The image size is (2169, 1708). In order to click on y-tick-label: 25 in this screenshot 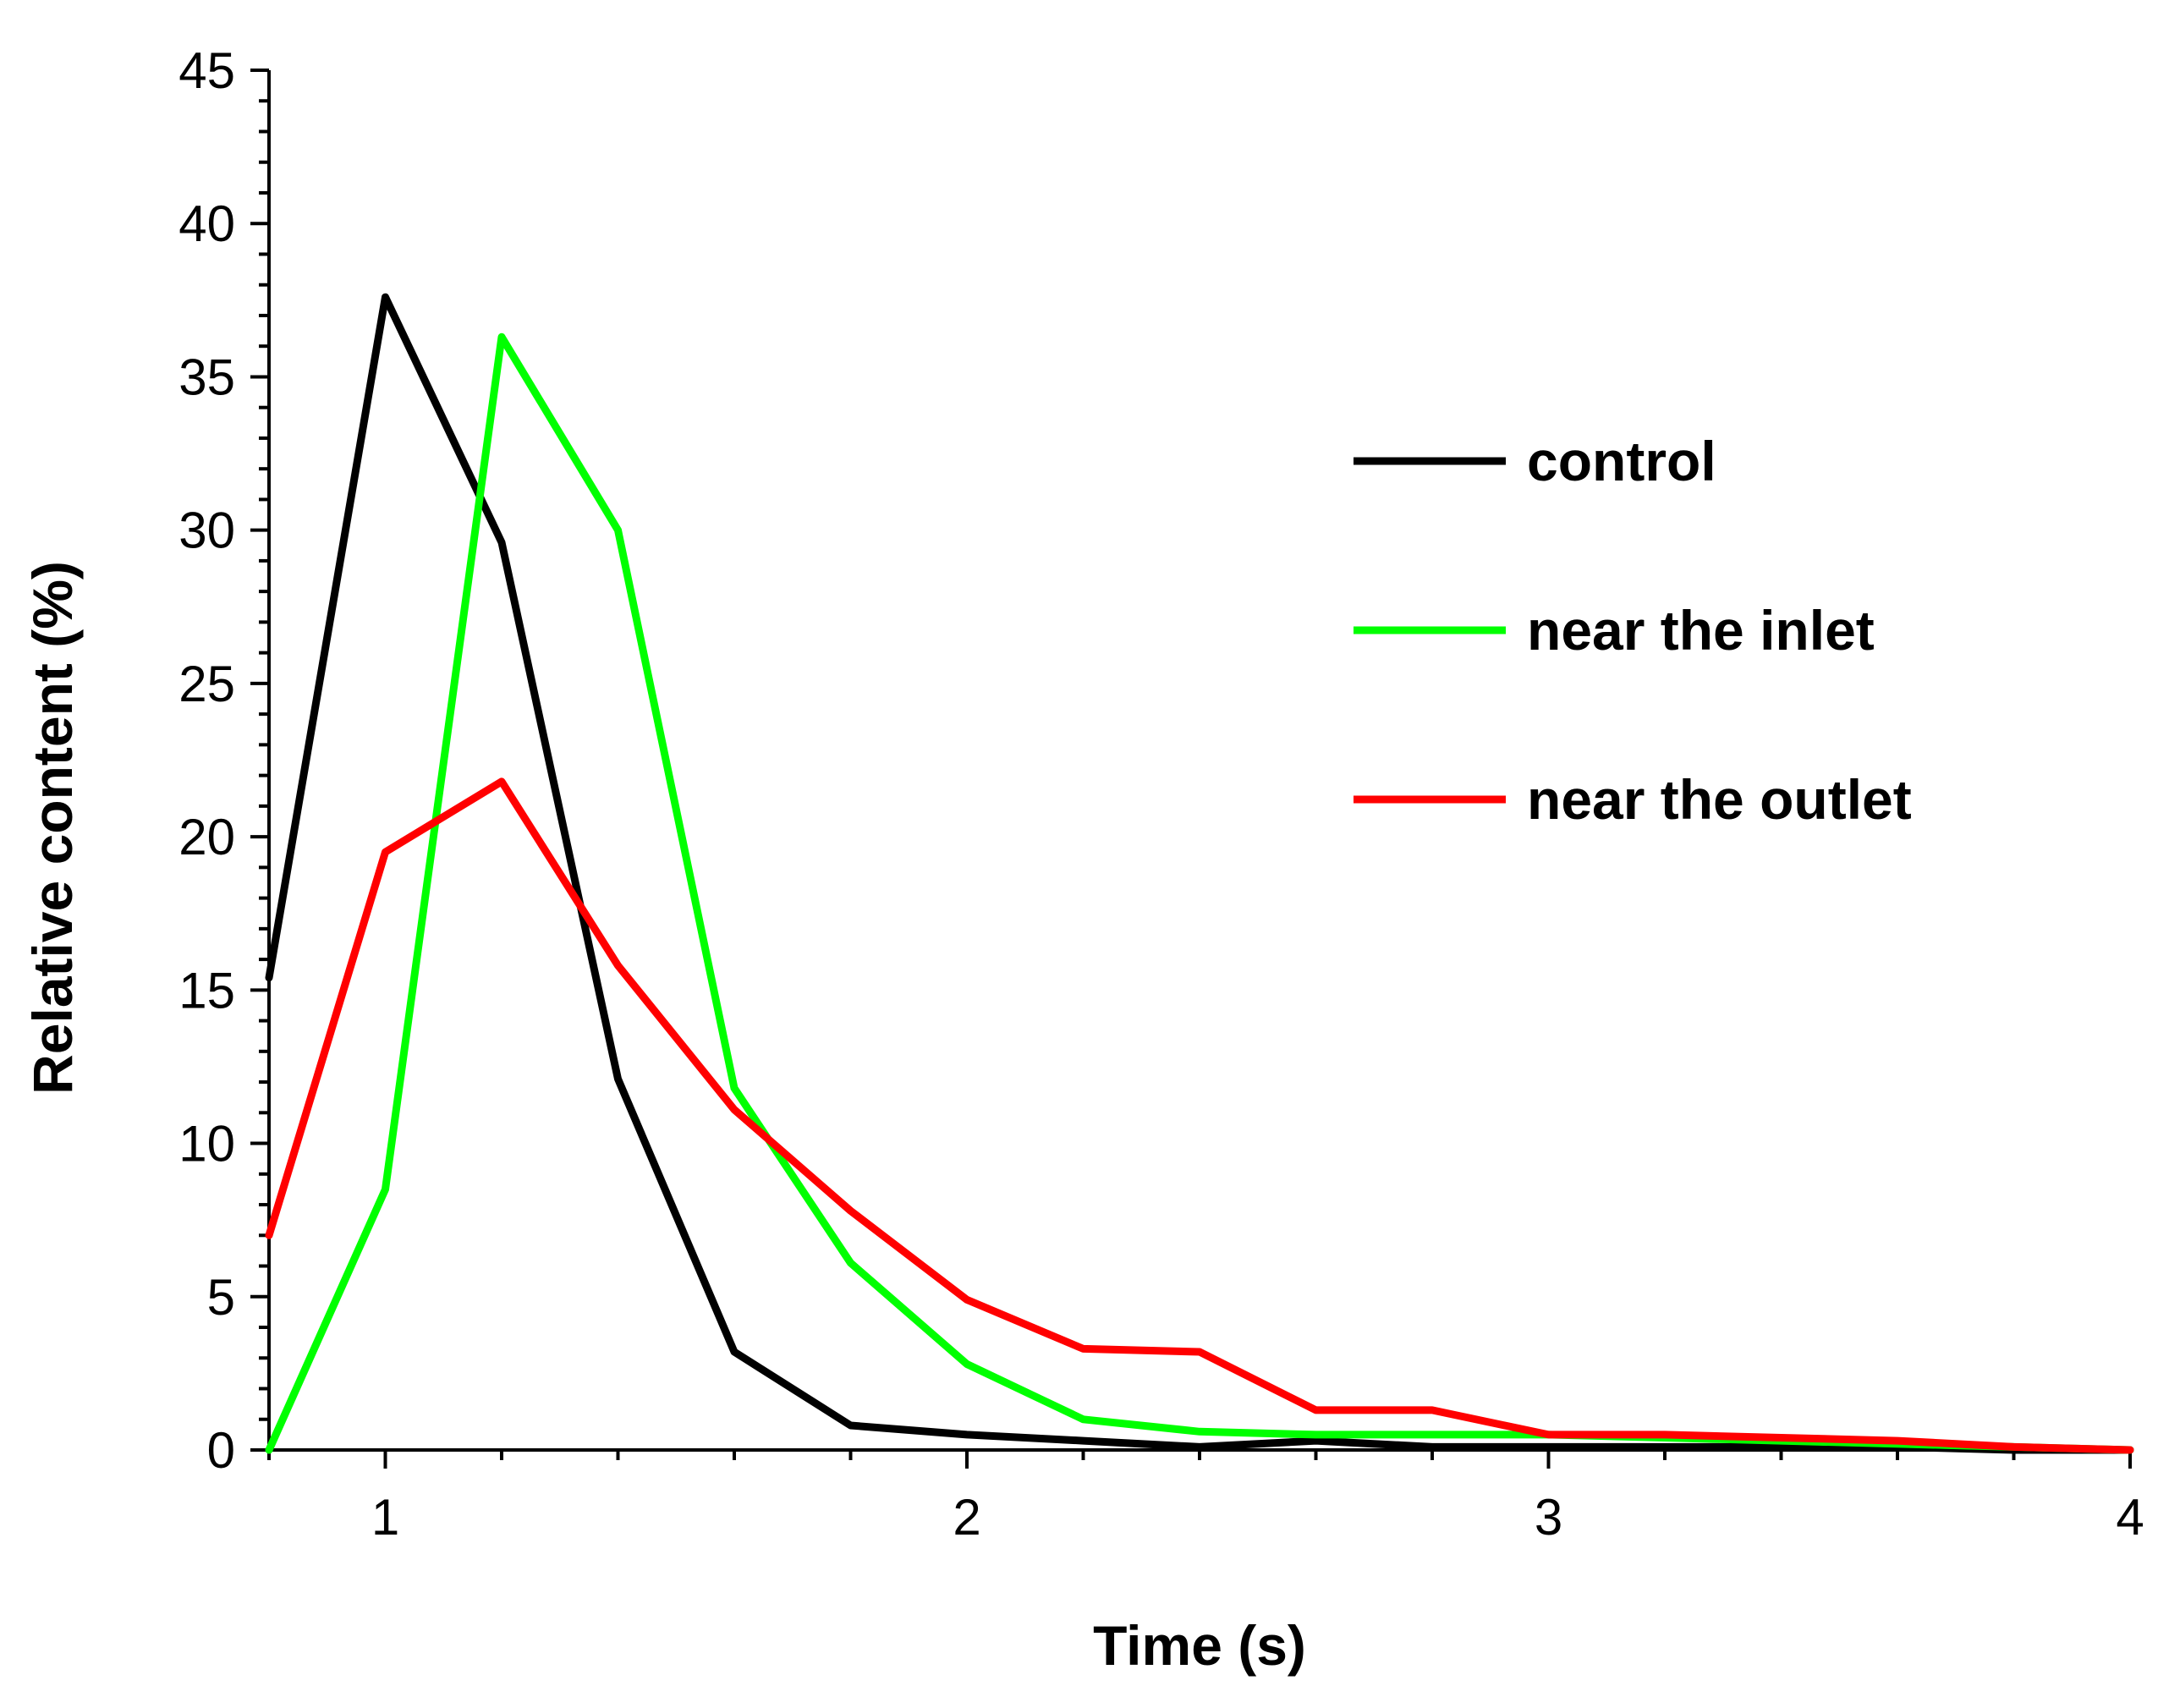, I will do `click(206, 684)`.